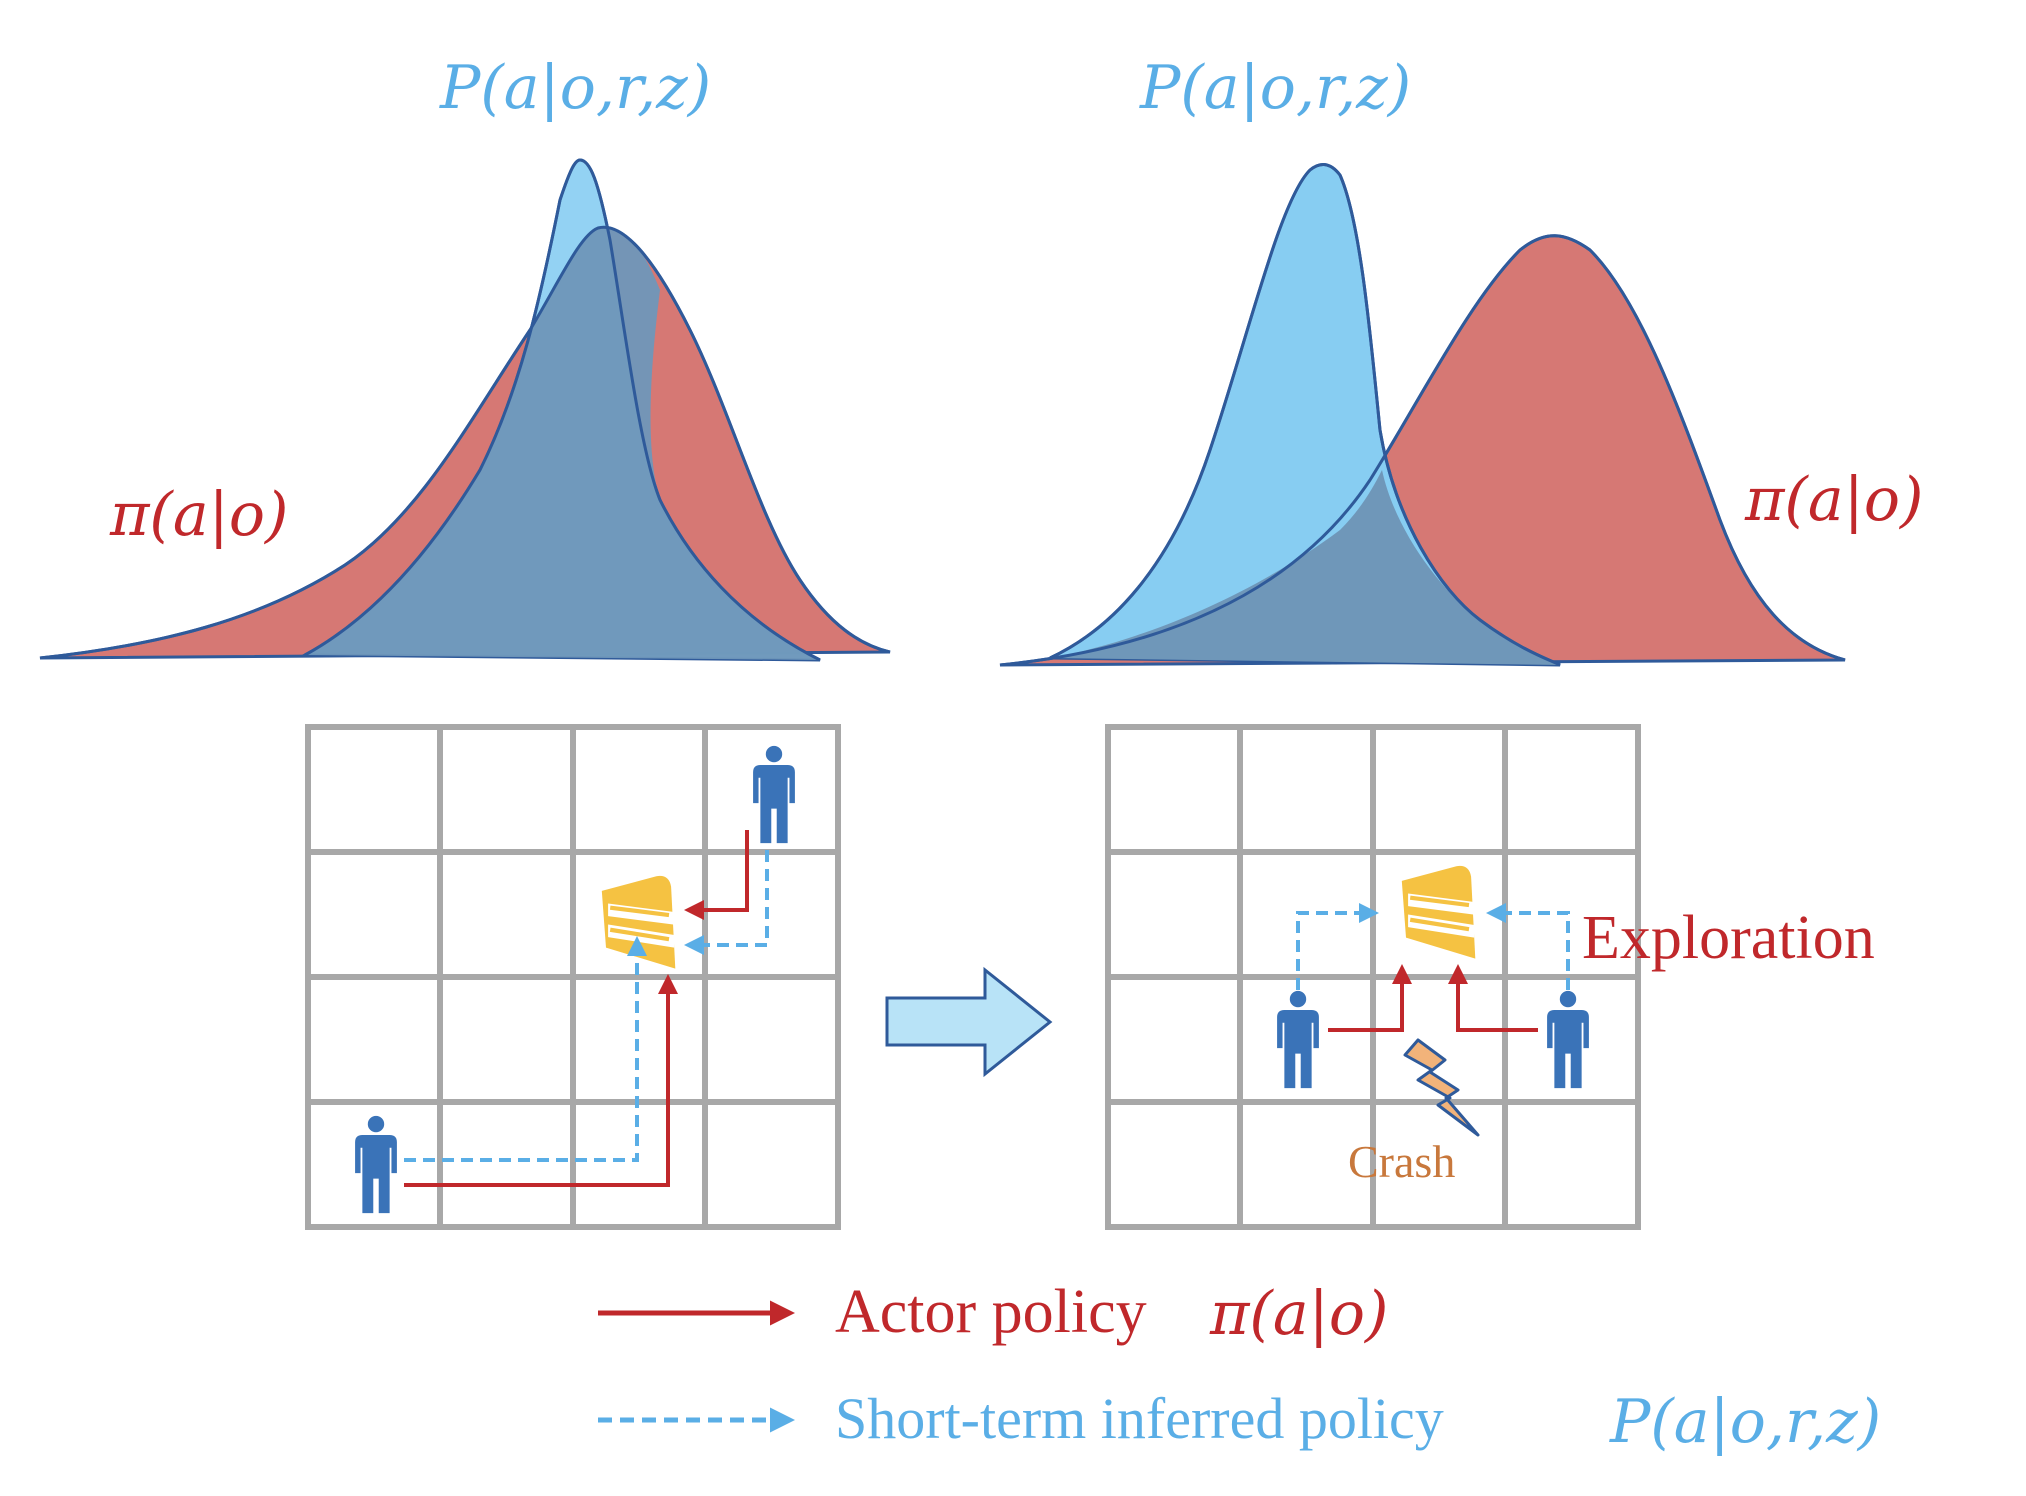 This screenshot has width=2026, height=1496. What do you see at coordinates (969, 1022) in the screenshot?
I see `transition-arrow` at bounding box center [969, 1022].